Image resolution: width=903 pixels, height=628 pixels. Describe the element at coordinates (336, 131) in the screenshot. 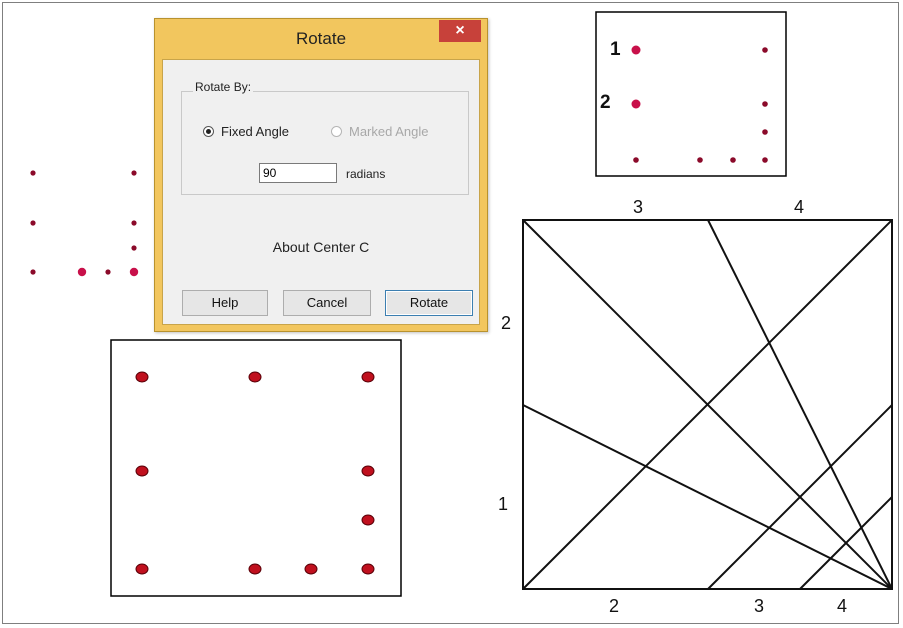

I see `radio-unselected-icon` at that location.